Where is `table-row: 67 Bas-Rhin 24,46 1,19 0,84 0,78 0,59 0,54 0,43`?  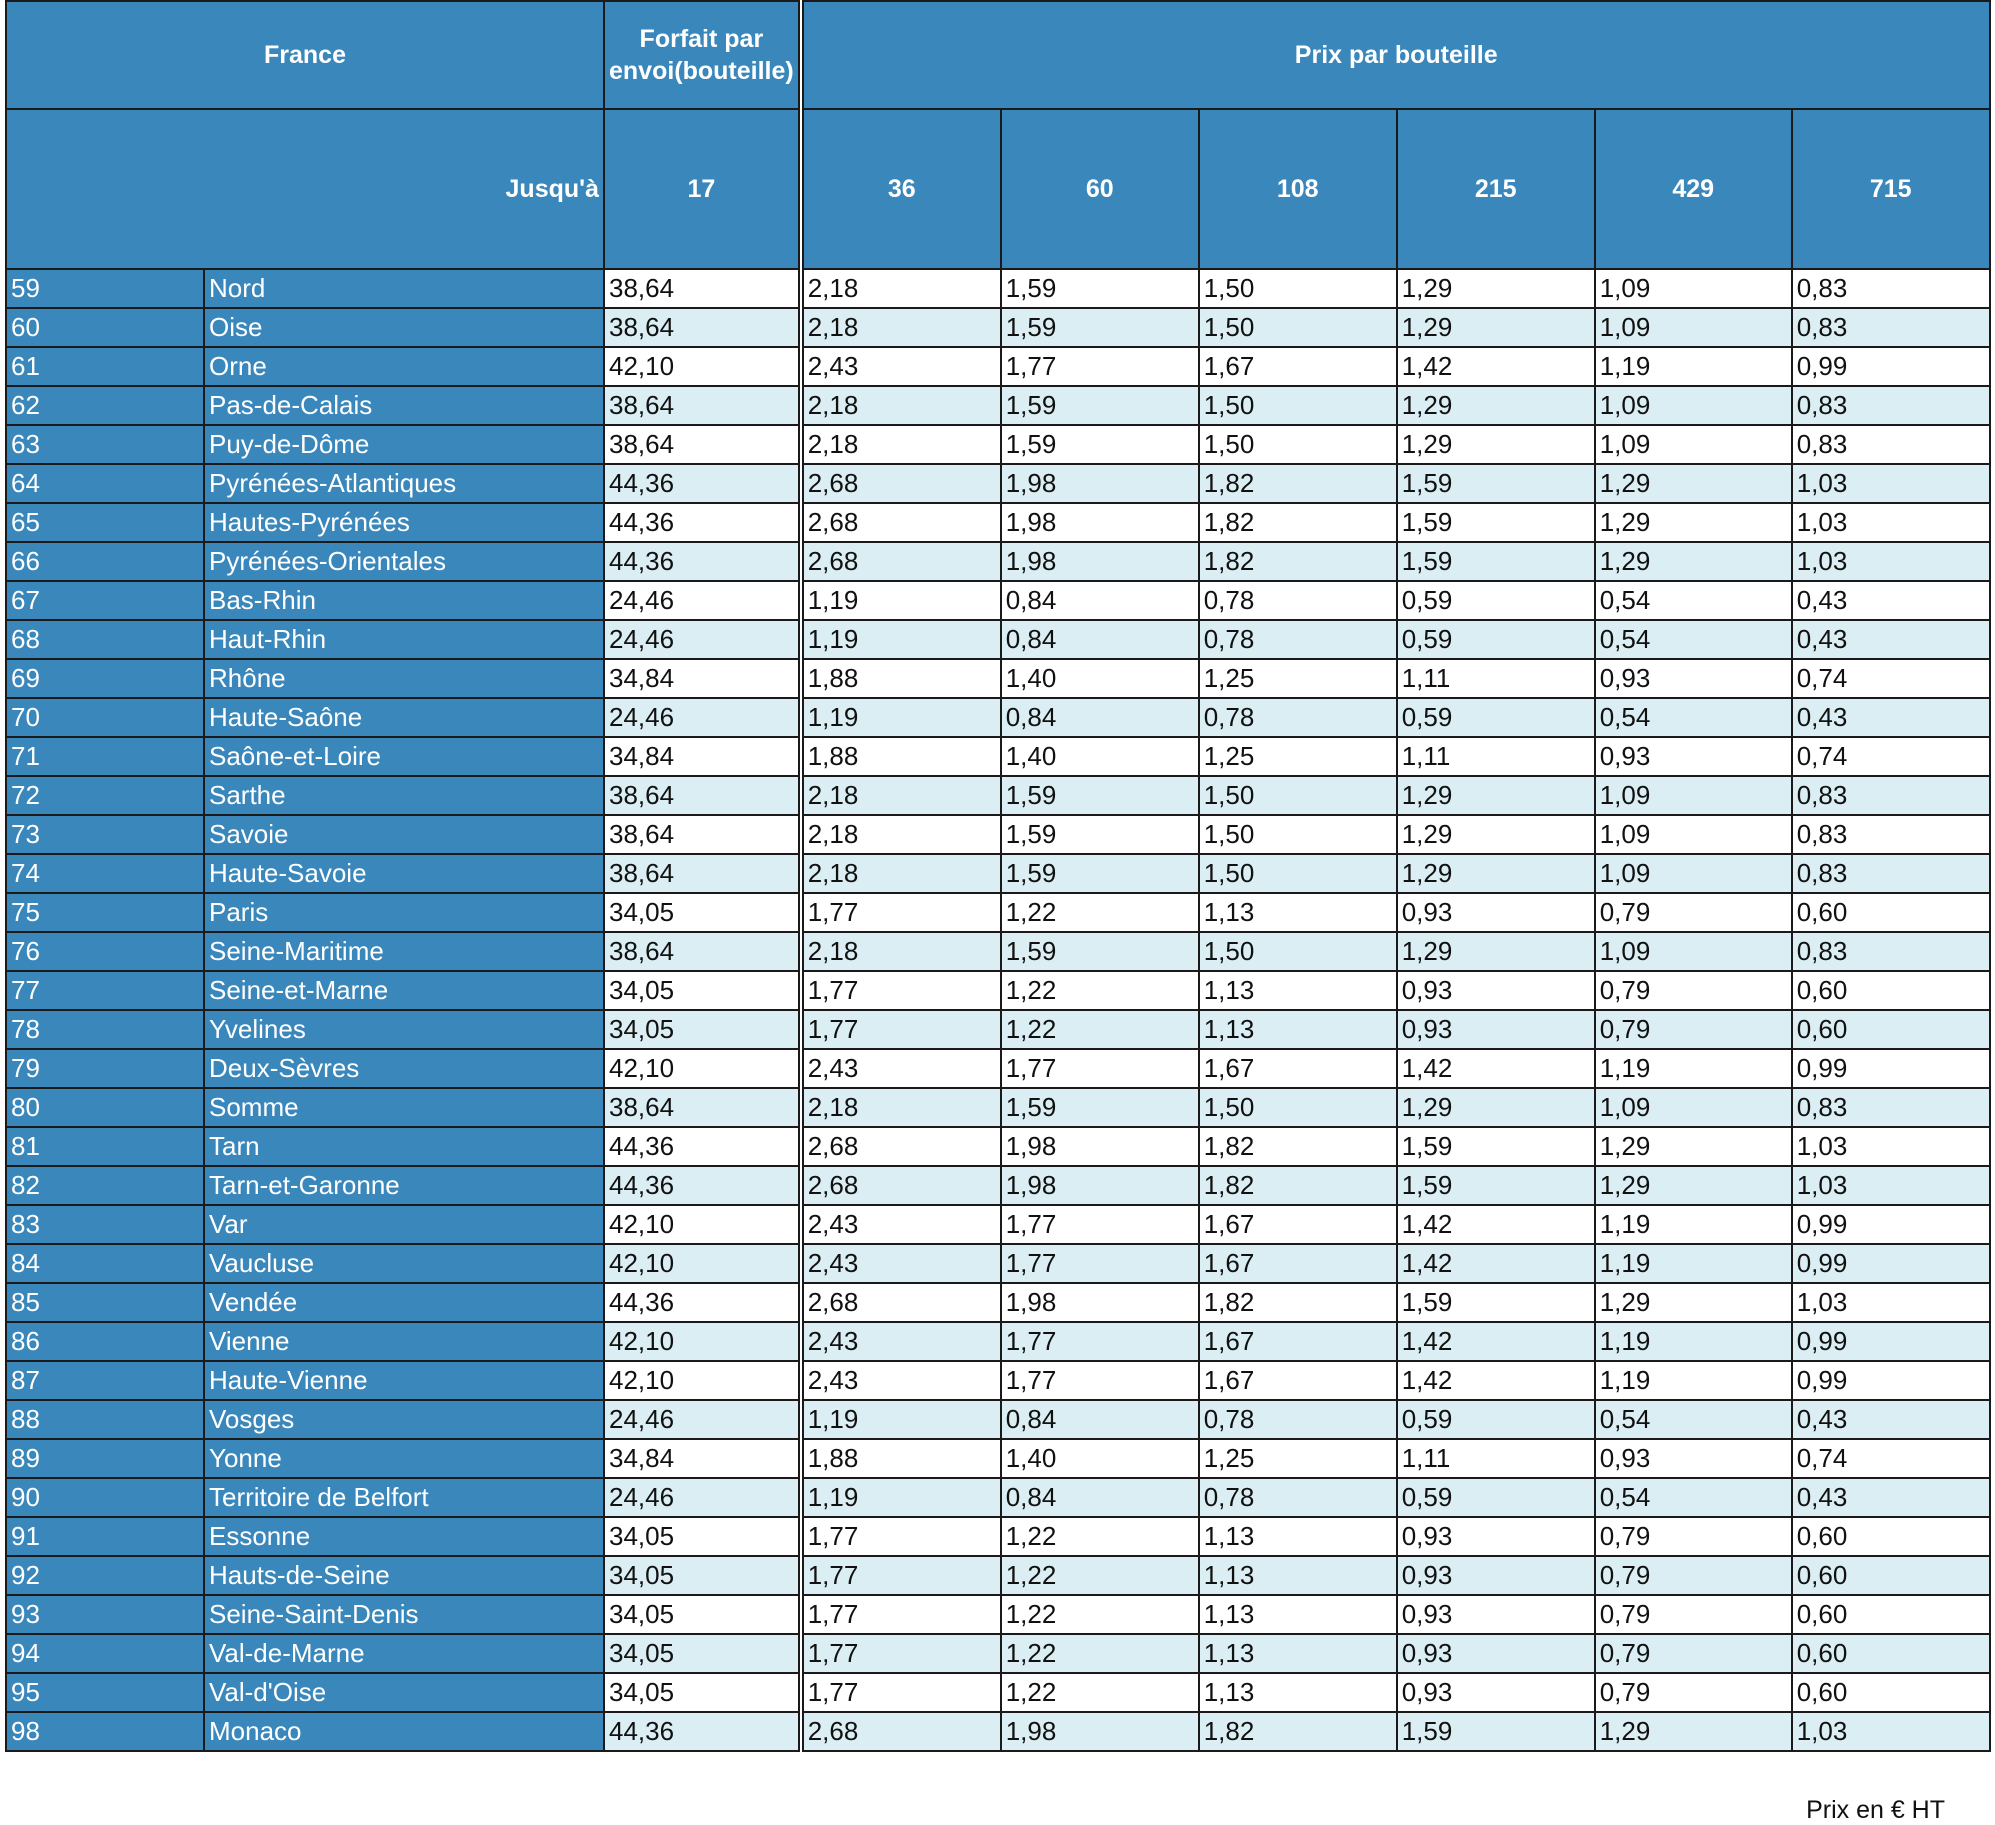
table-row: 67 Bas-Rhin 24,46 1,19 0,84 0,78 0,59 0,54 0,43 is located at coordinates (998, 600).